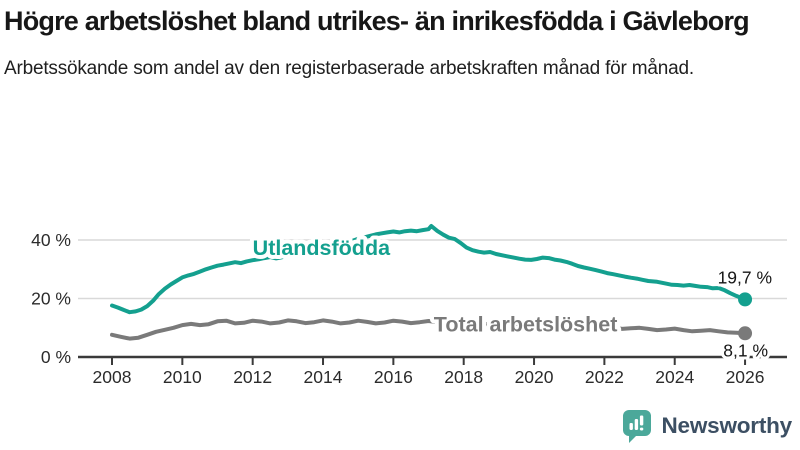 The height and width of the screenshot is (450, 800). What do you see at coordinates (51, 240) in the screenshot?
I see `y-axis-tick-label: 40 %` at bounding box center [51, 240].